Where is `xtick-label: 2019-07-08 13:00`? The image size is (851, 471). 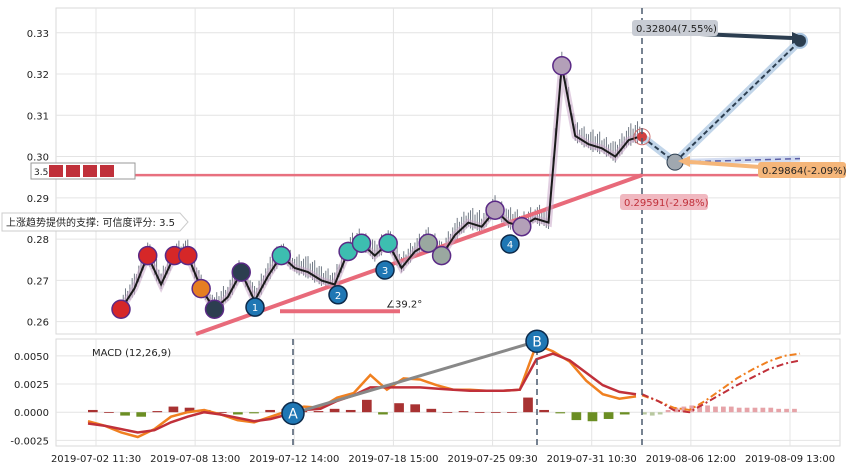 xtick-label: 2019-07-08 13:00 is located at coordinates (195, 459).